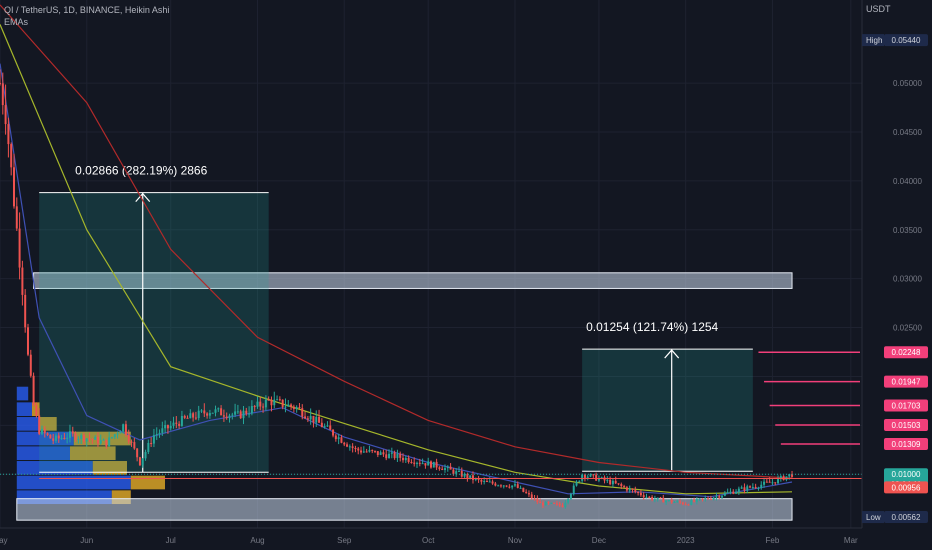 This screenshot has height=550, width=932. Describe the element at coordinates (906, 517) in the screenshot. I see `low-price-tag-bg` at that location.